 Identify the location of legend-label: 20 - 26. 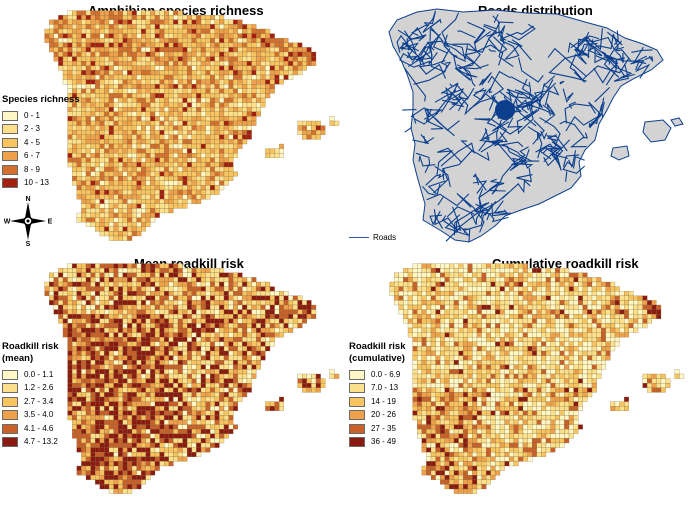
(383, 415).